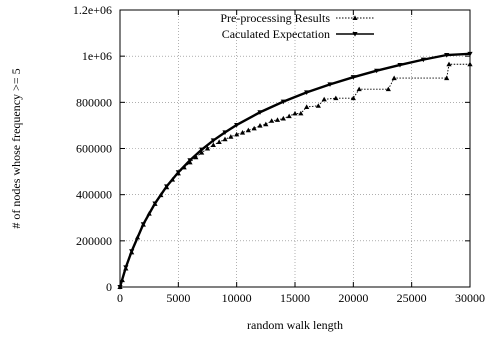 This screenshot has height=341, width=487. Describe the element at coordinates (94, 195) in the screenshot. I see `y-tick-label: 400000` at that location.